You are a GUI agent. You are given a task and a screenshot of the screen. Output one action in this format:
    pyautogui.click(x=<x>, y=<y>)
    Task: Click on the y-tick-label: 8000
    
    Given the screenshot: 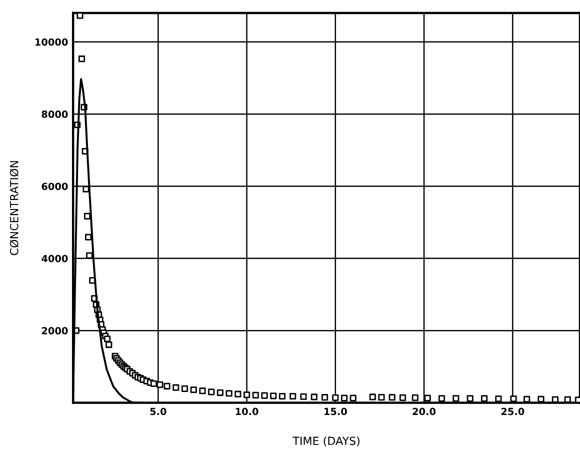 What is the action you would take?
    pyautogui.click(x=55, y=114)
    